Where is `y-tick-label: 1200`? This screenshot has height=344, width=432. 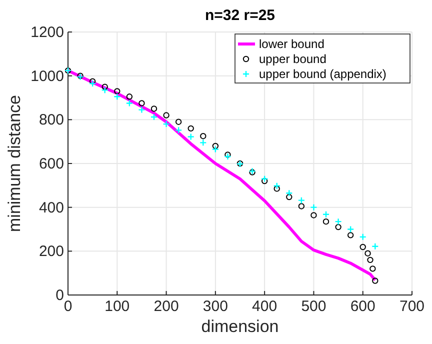
y-tick-label: 1200 is located at coordinates (47, 32).